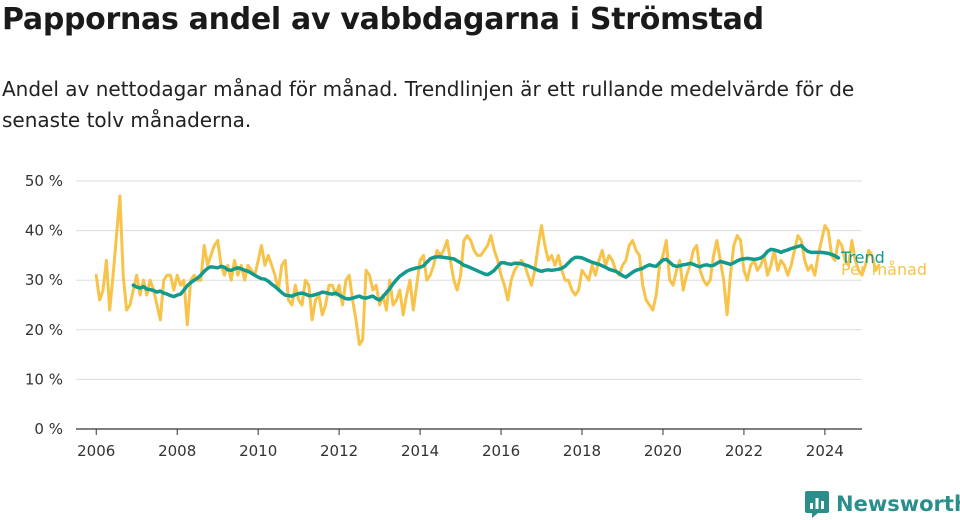  I want to click on x-tick-label: 2024, so click(825, 451).